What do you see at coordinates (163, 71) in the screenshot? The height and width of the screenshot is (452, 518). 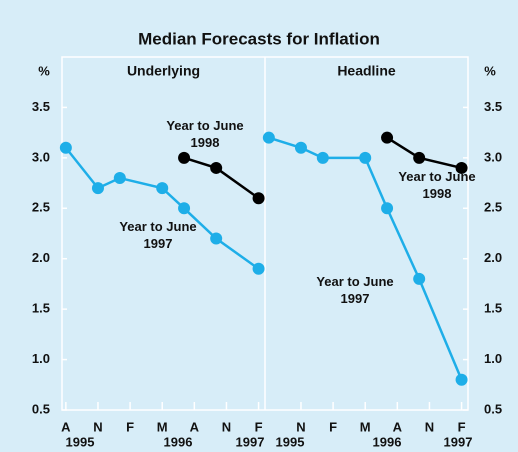 I see `panel-title: Underlying` at bounding box center [163, 71].